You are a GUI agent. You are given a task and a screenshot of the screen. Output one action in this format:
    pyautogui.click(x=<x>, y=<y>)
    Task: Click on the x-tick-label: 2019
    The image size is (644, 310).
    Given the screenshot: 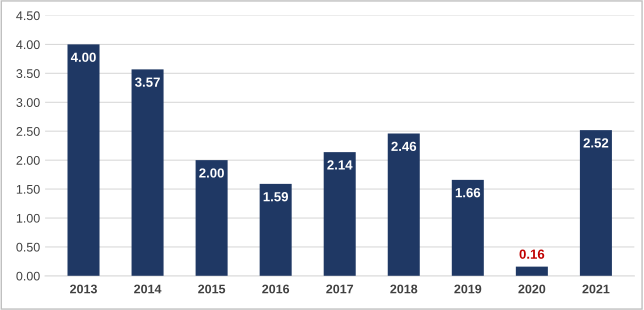 What is the action you would take?
    pyautogui.click(x=468, y=289)
    